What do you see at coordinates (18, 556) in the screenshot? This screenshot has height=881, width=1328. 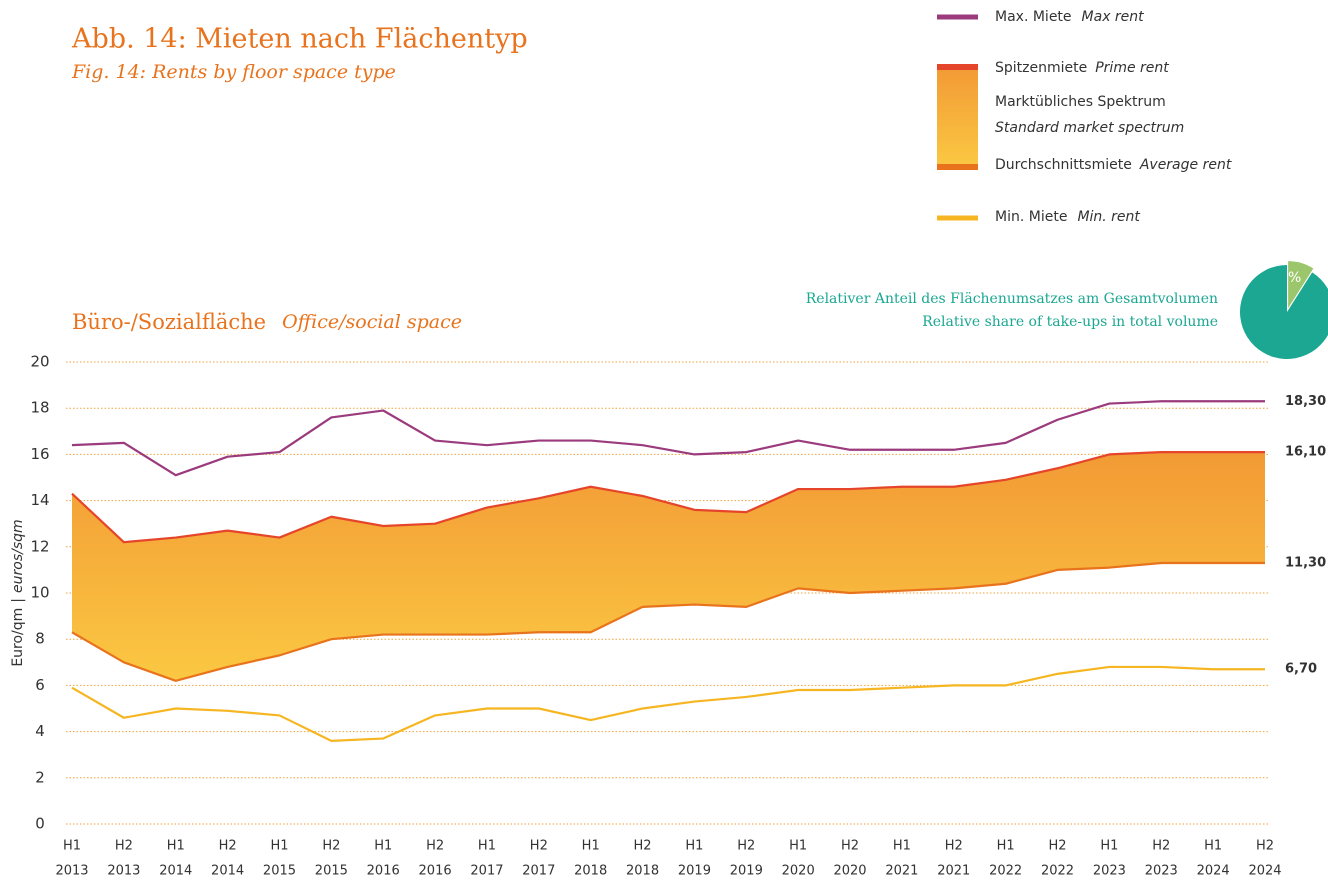 I see `y-label-en: euros/sqm` at bounding box center [18, 556].